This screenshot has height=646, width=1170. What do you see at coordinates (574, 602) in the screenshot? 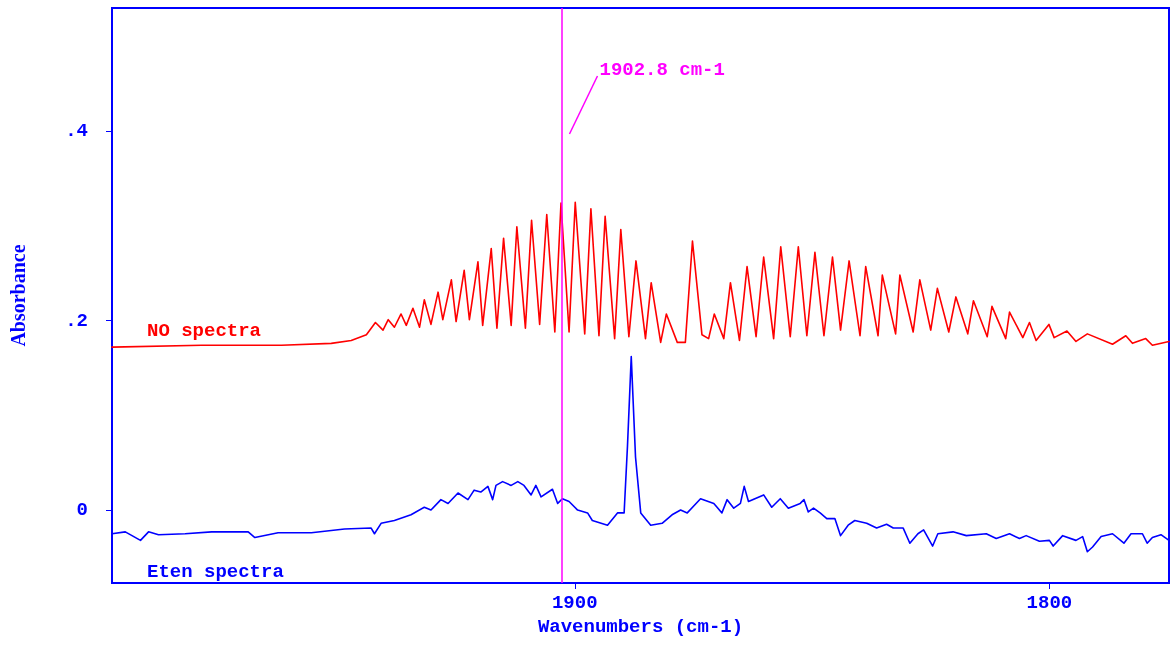
I see `x-tick-label: 1900` at bounding box center [574, 602].